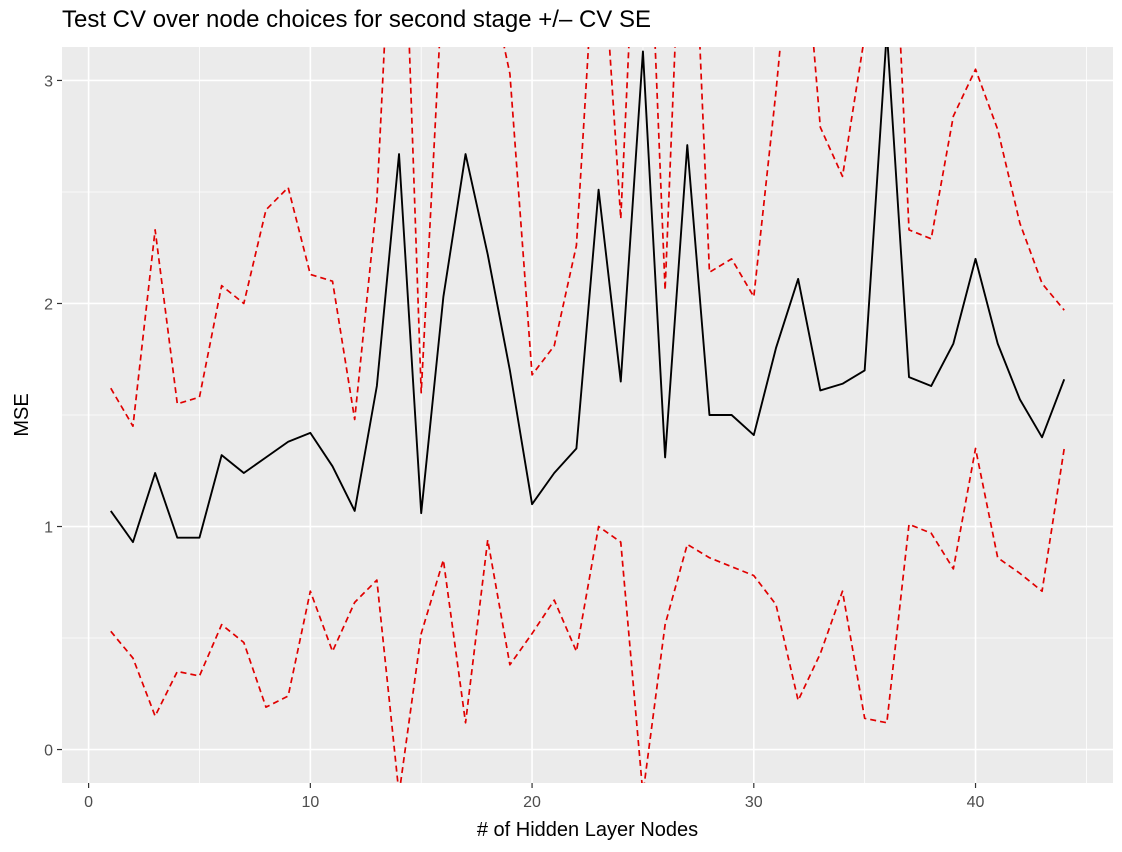 This screenshot has width=1122, height=852. I want to click on y-tick-label: 1, so click(48, 528).